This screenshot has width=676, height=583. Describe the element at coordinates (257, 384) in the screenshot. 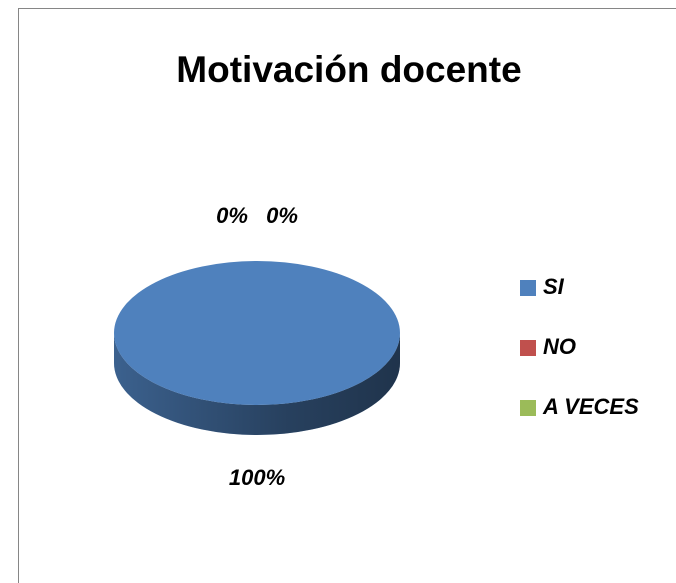

I see `pie-side-shade` at that location.